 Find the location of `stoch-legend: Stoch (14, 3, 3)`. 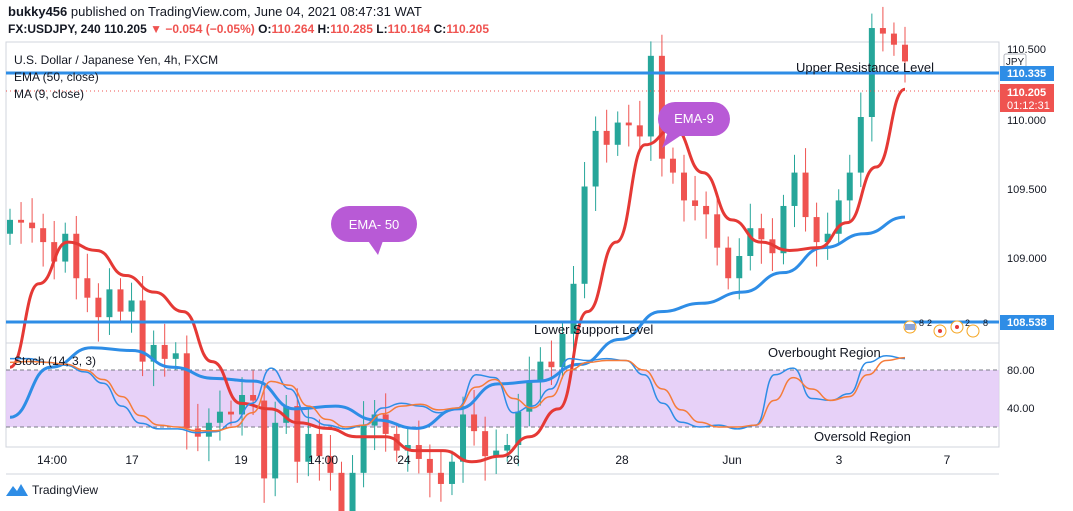

stoch-legend: Stoch (14, 3, 3) is located at coordinates (55, 361).